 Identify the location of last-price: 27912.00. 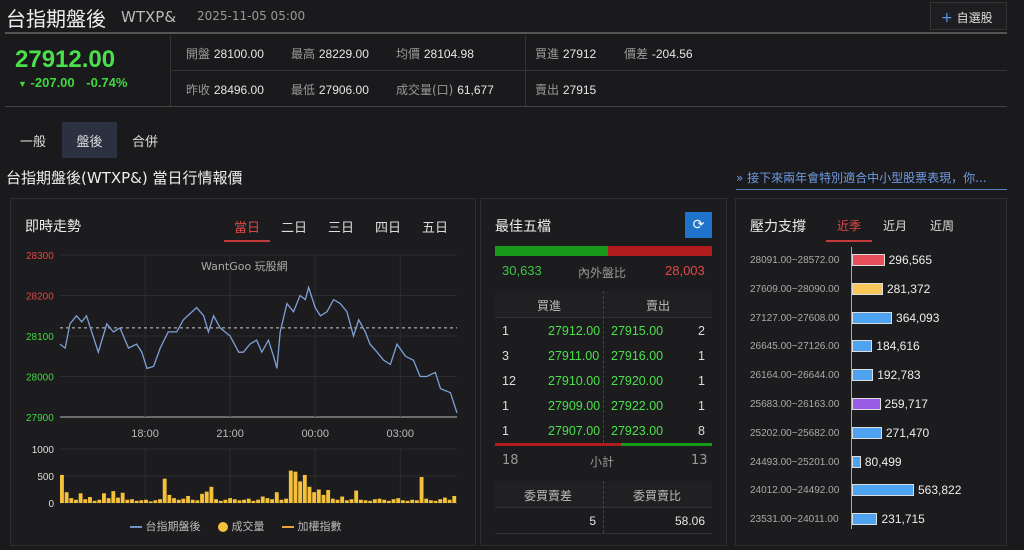
(65, 59).